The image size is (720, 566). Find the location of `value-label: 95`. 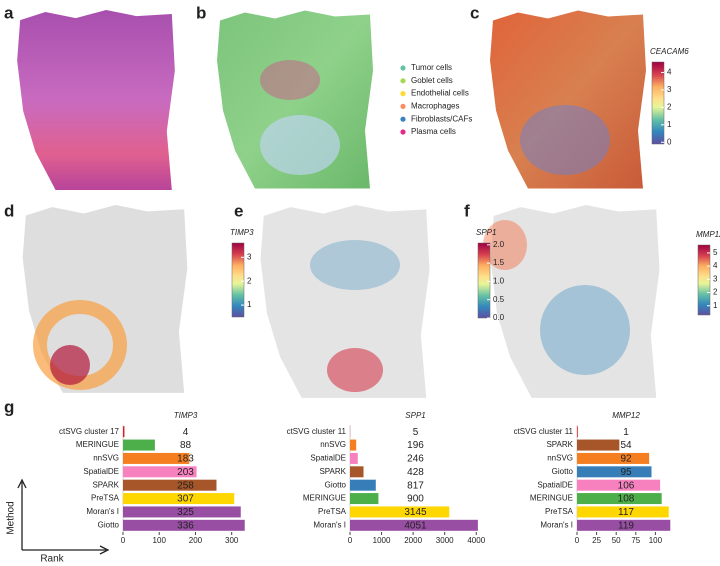

value-label: 95 is located at coordinates (626, 472).